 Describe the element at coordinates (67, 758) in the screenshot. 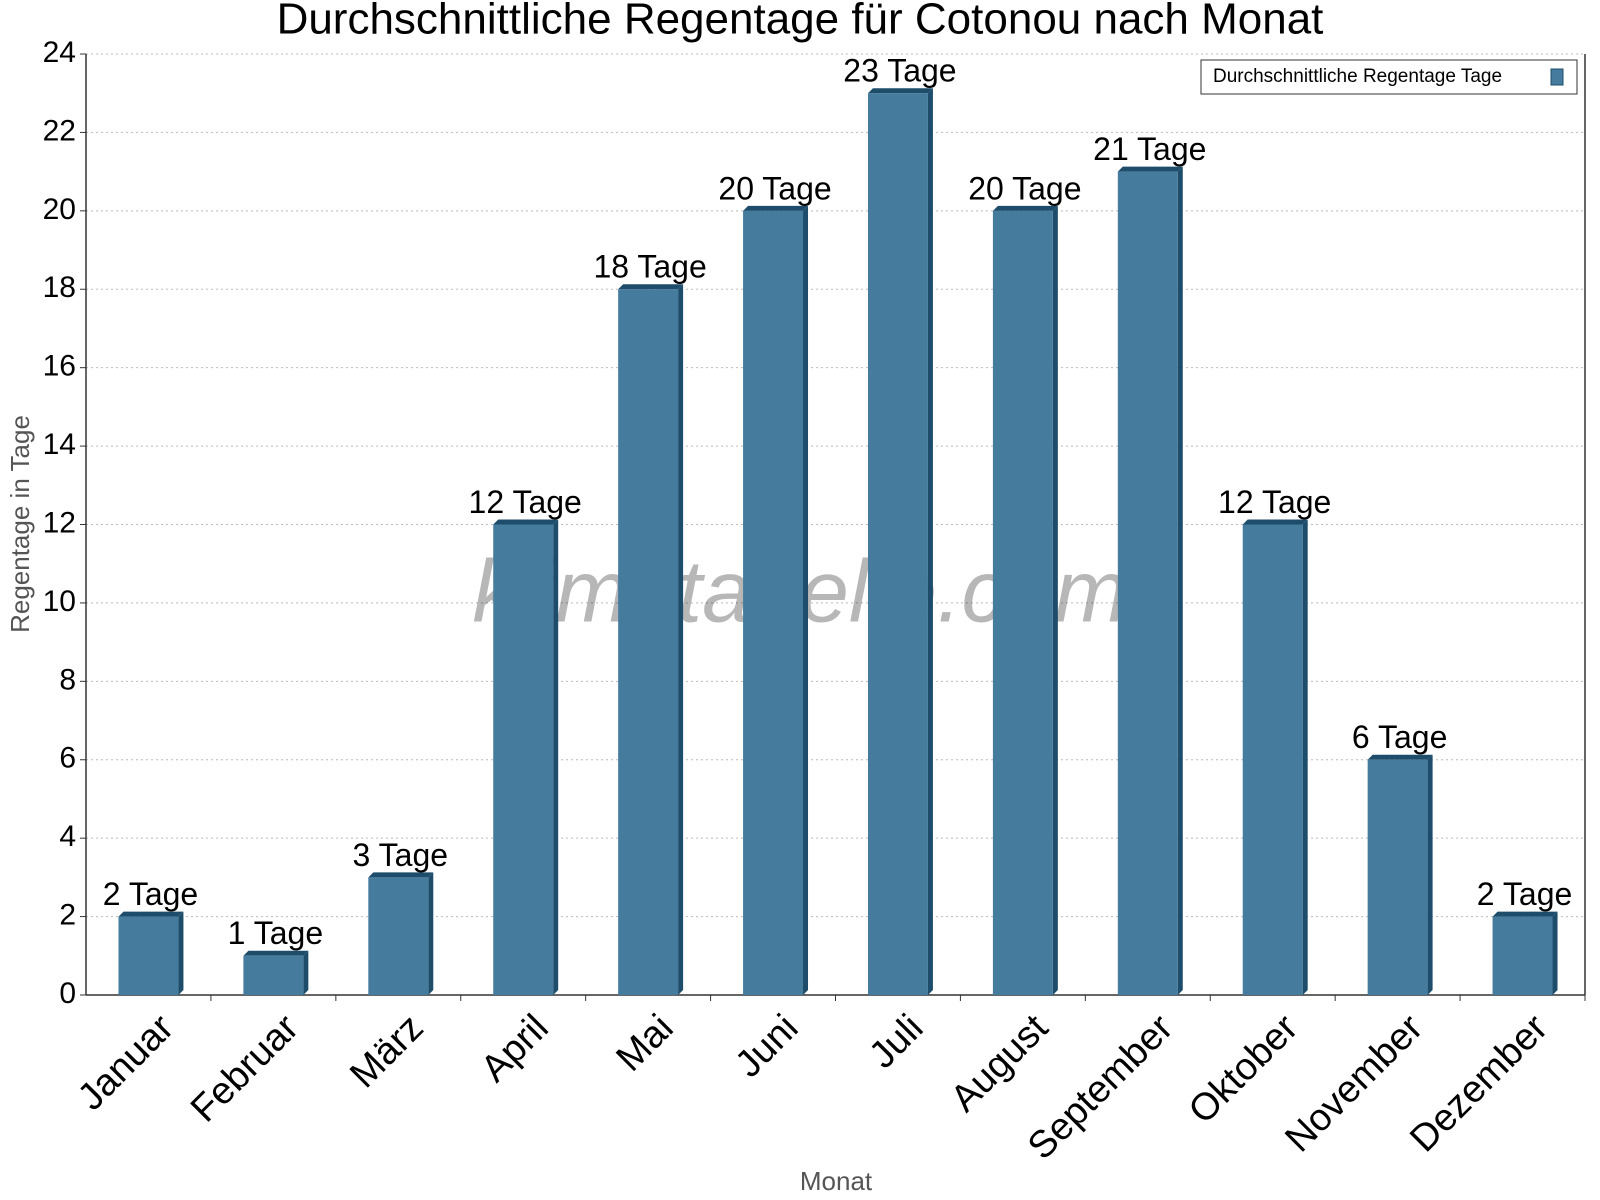

I see `y-tick-label: 6` at that location.